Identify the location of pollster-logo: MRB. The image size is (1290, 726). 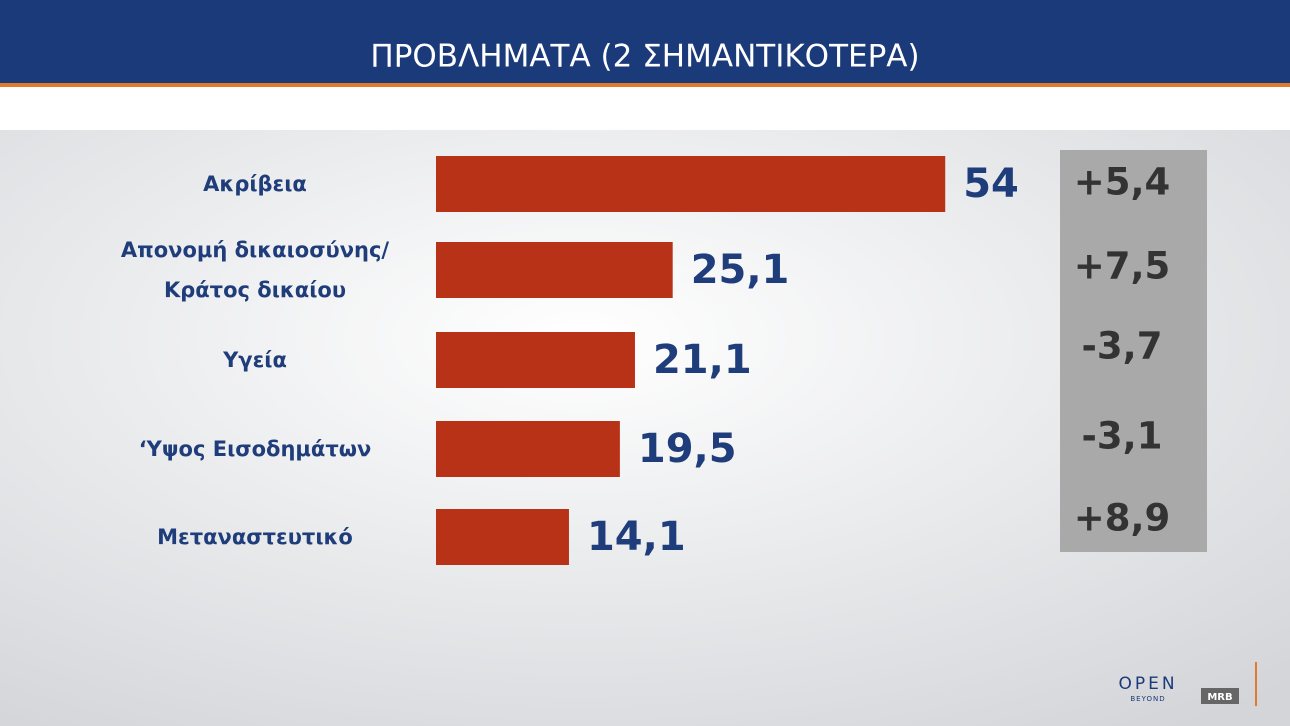
(1219, 697).